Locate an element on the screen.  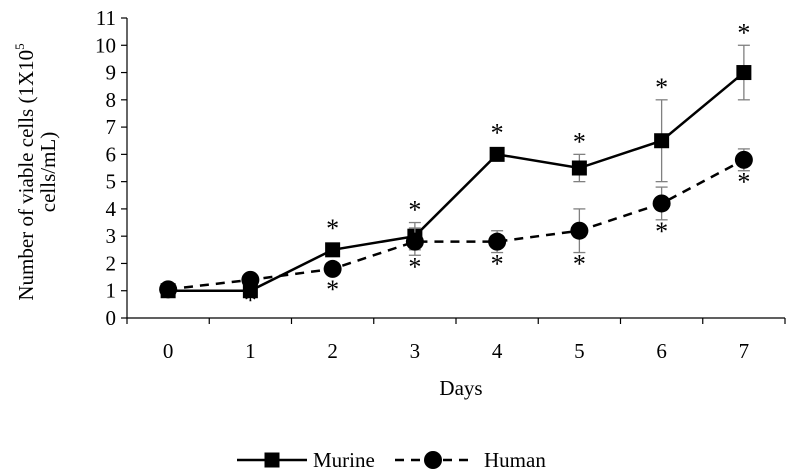
legend-label: Human is located at coordinates (515, 459).